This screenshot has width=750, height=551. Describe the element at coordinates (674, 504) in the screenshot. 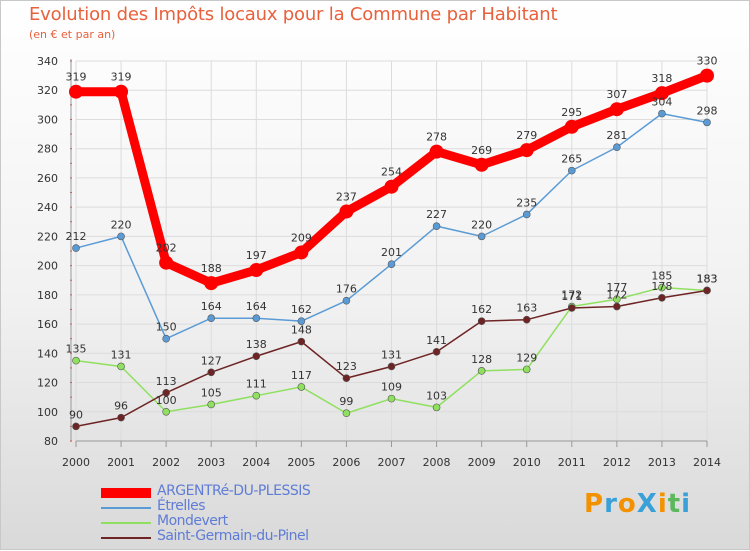

I see `logo-letter: t` at that location.